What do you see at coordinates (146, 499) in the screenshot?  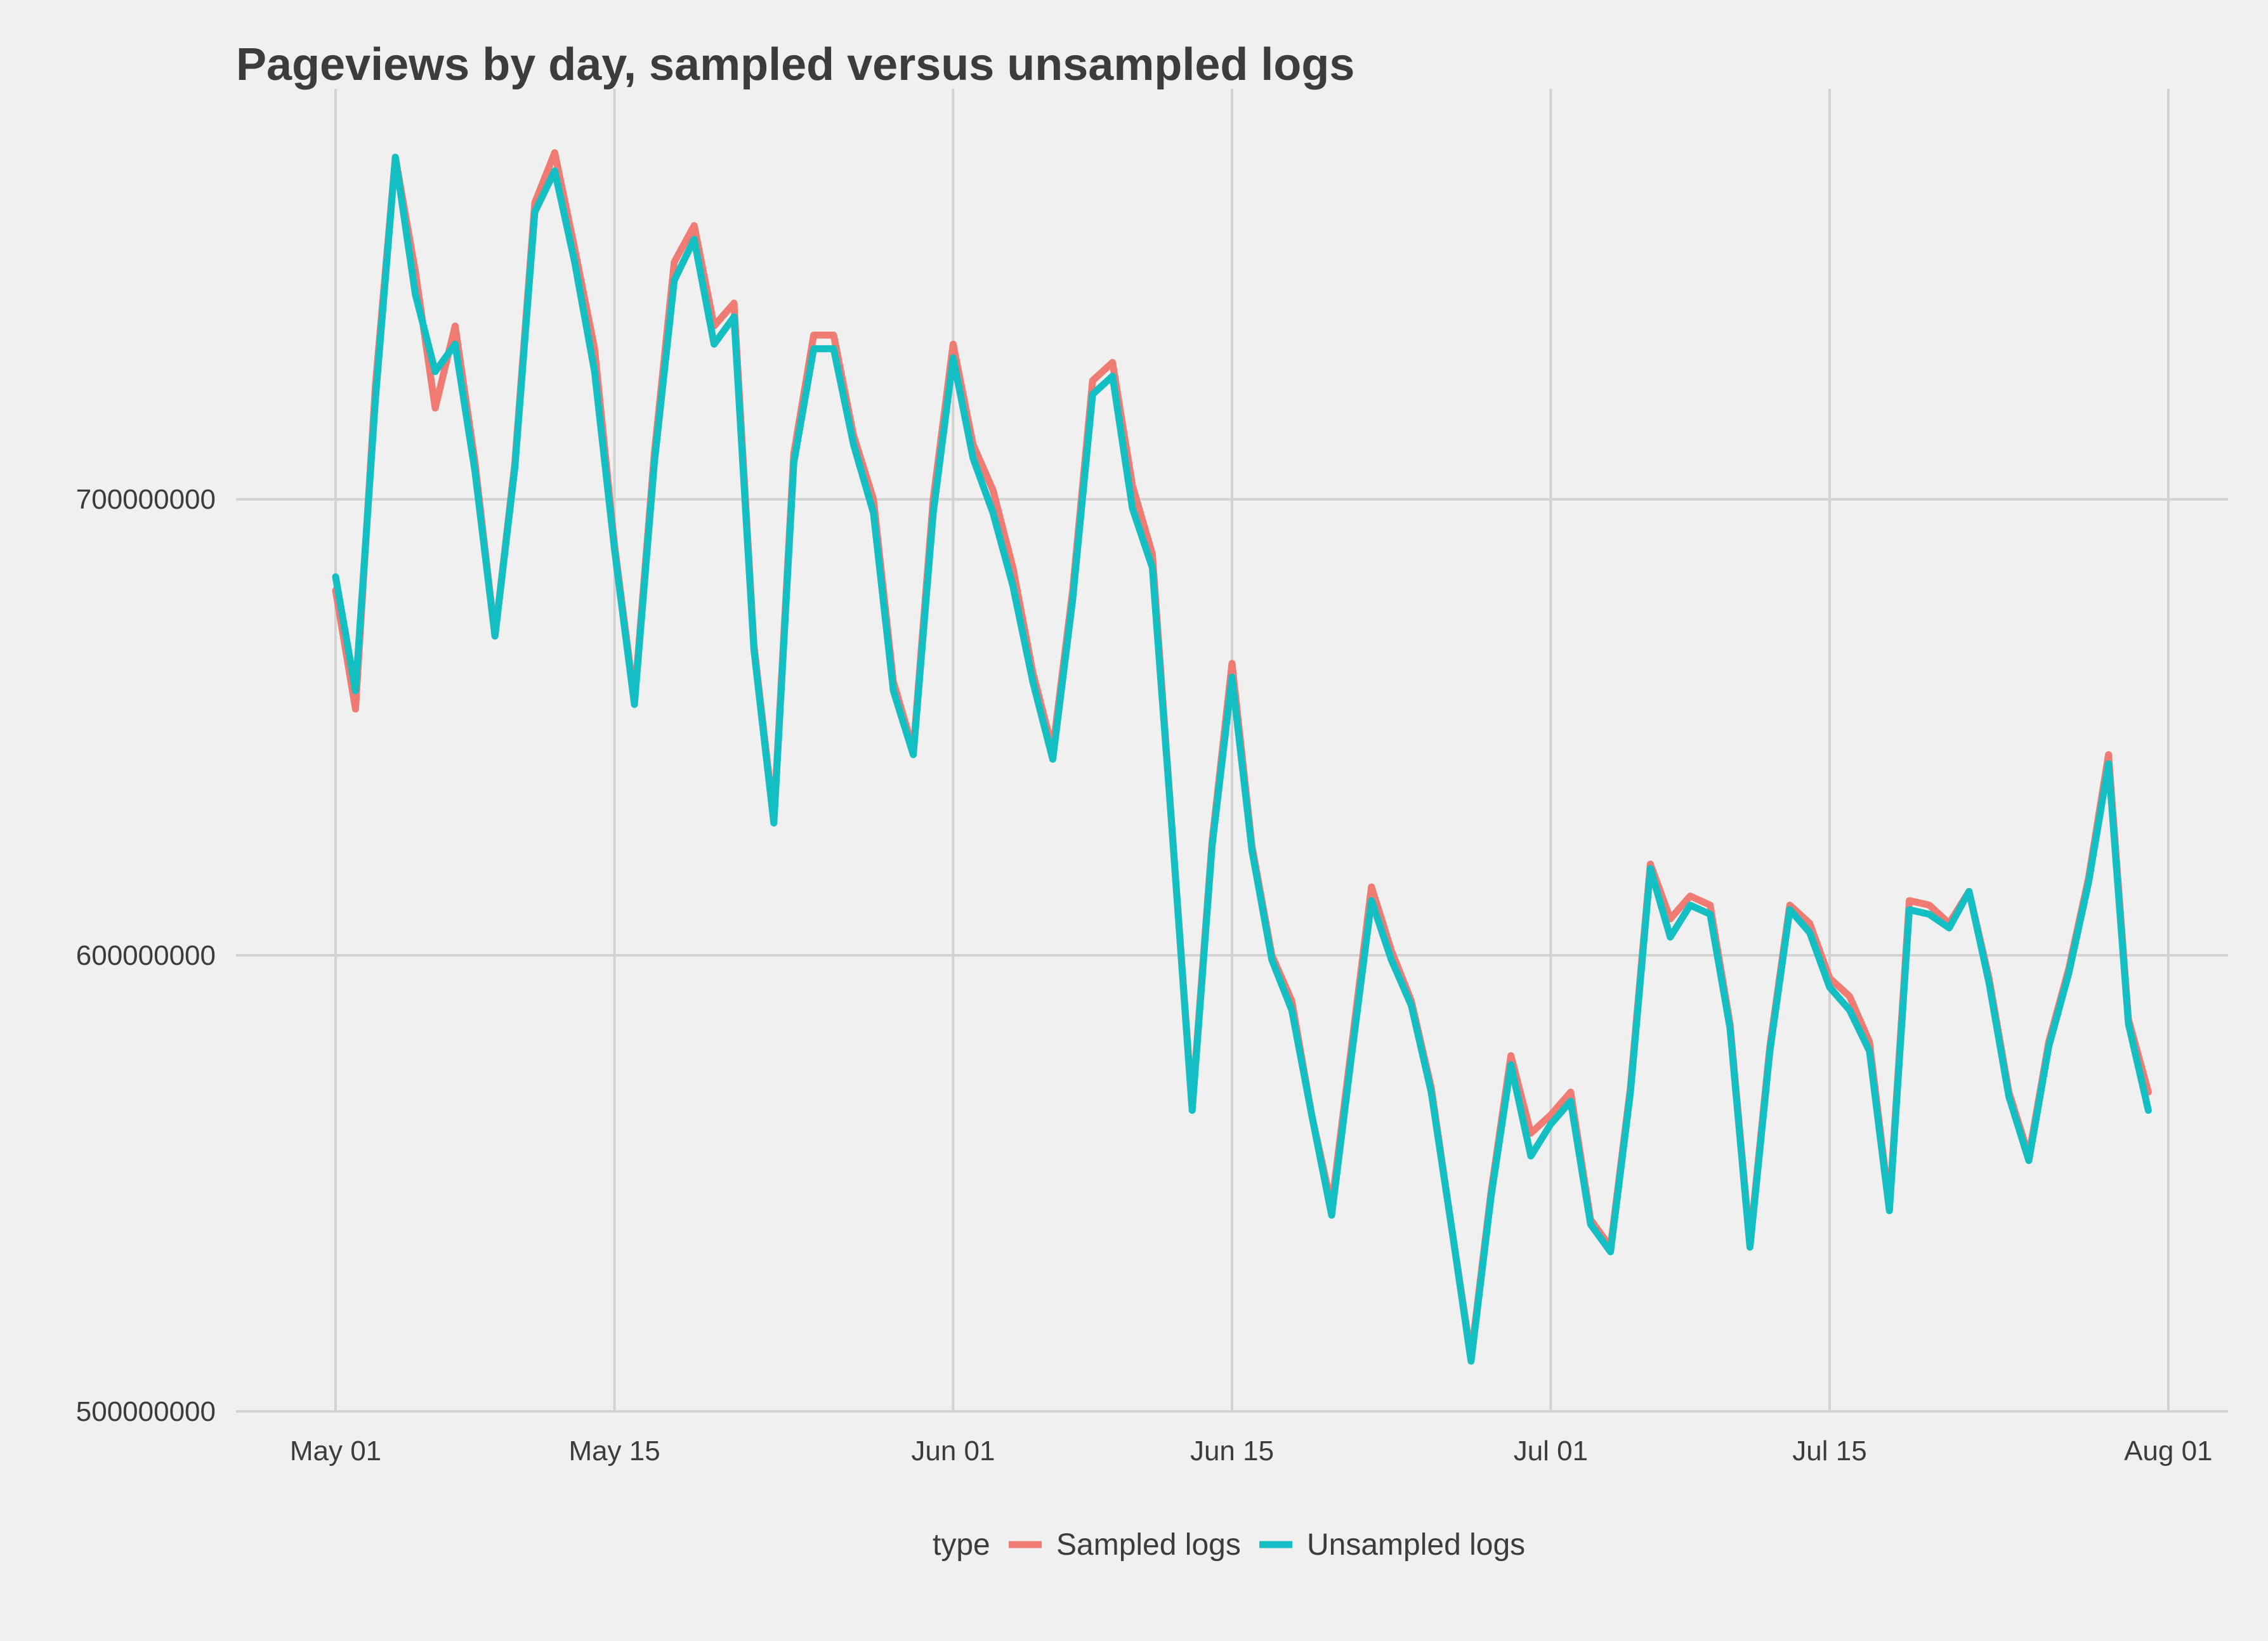 I see `y-tick-label: 700000000` at bounding box center [146, 499].